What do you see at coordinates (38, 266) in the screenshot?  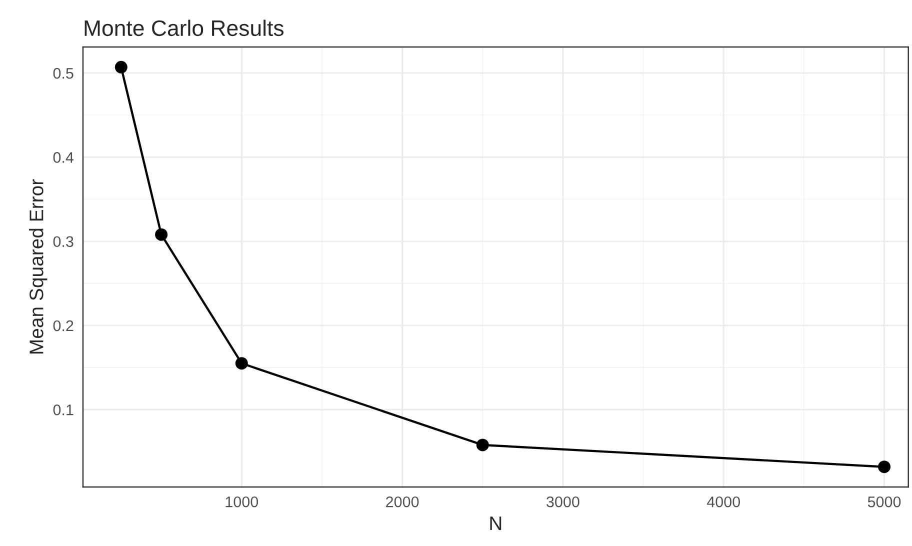 I see `y-axis-title: Mean Squared Error` at bounding box center [38, 266].